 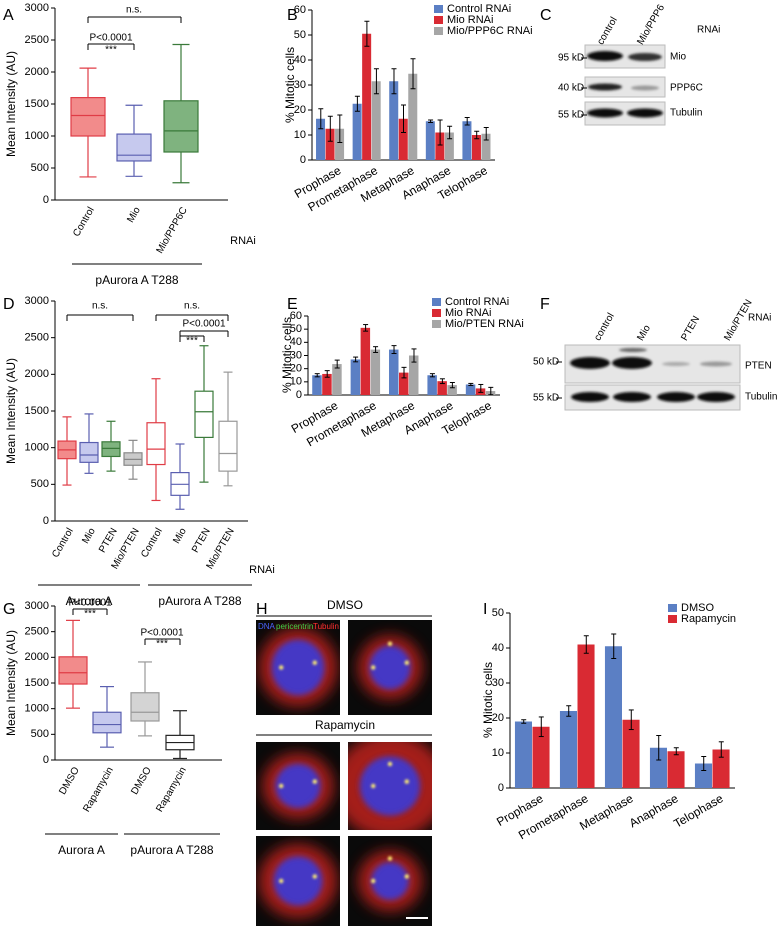 I want to click on panel-letter: F, so click(x=545, y=304).